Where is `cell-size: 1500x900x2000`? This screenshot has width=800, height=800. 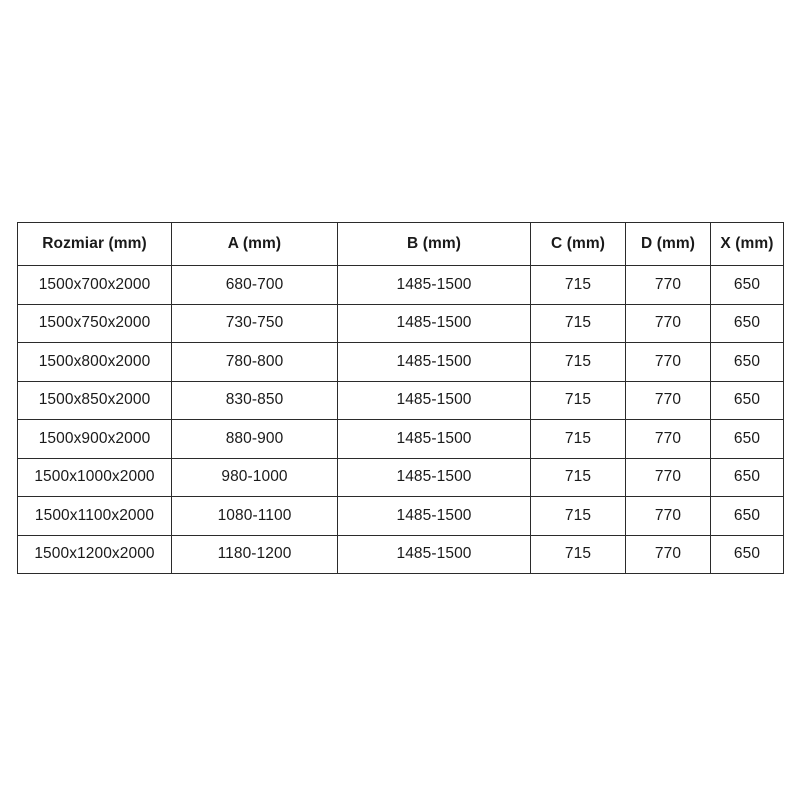 cell-size: 1500x900x2000 is located at coordinates (94, 439).